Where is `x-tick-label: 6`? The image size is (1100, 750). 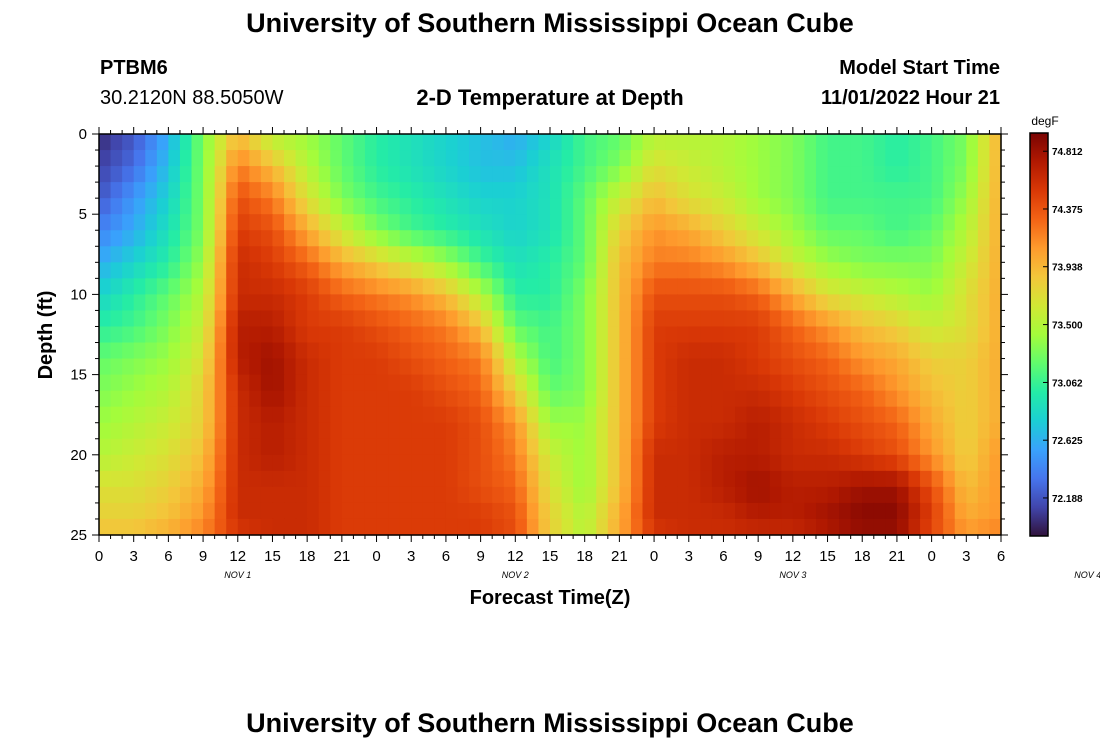
x-tick-label: 6 is located at coordinates (1001, 556).